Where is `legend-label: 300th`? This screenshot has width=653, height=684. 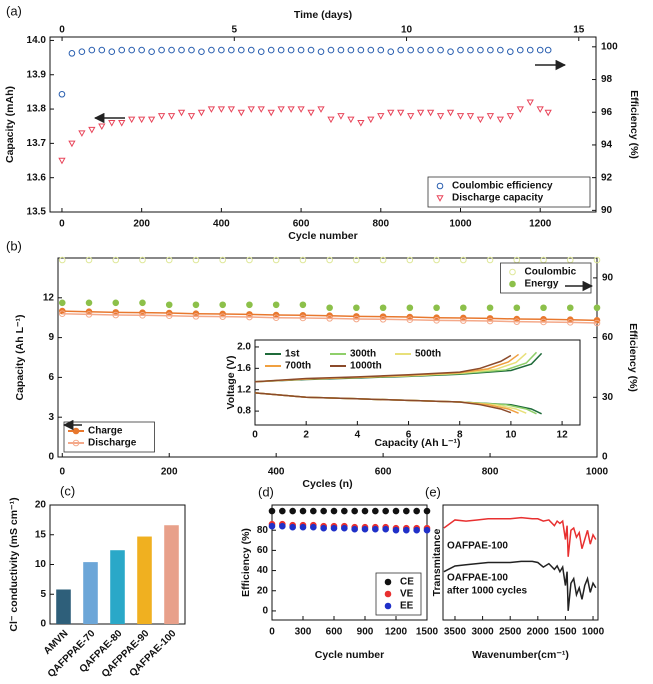 legend-label: 300th is located at coordinates (363, 354).